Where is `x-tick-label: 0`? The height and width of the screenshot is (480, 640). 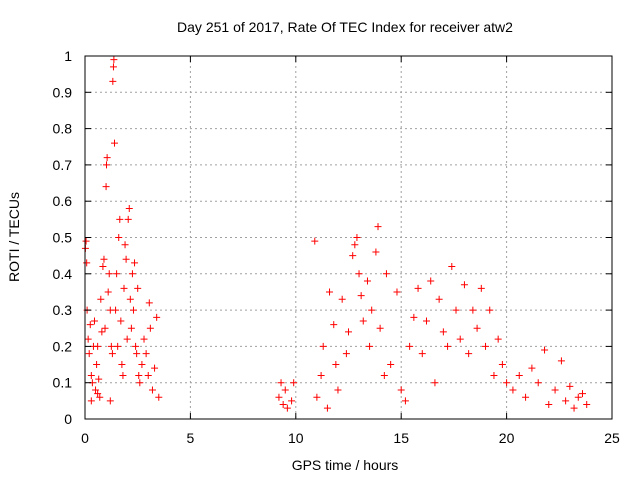
x-tick-label: 0 is located at coordinates (85, 438).